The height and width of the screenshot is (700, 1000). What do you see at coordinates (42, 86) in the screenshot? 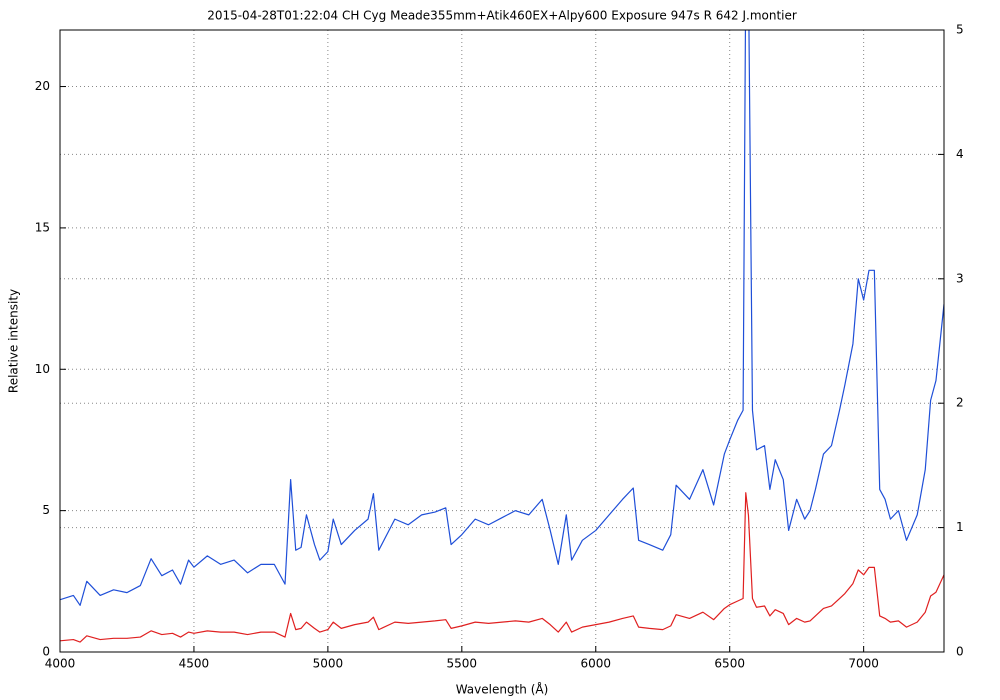
I see `y-tick-label: 20` at bounding box center [42, 86].